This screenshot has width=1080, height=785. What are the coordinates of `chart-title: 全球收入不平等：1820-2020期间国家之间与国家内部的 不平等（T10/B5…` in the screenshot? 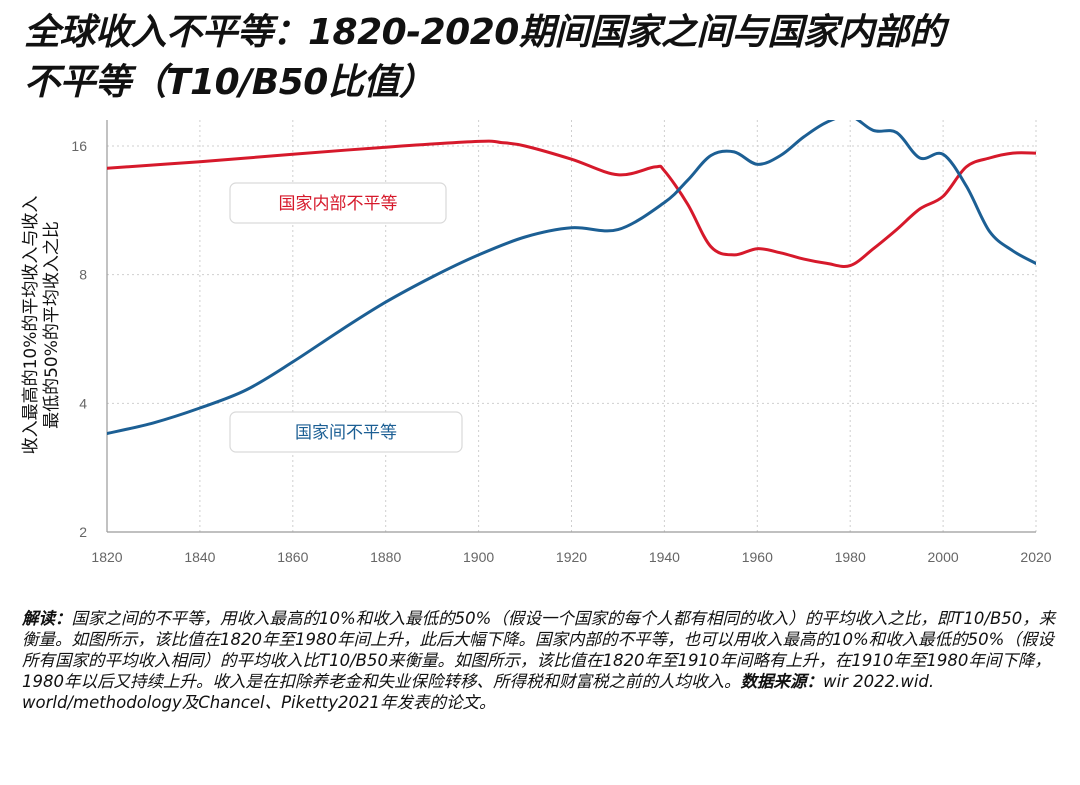 It's located at (544, 58).